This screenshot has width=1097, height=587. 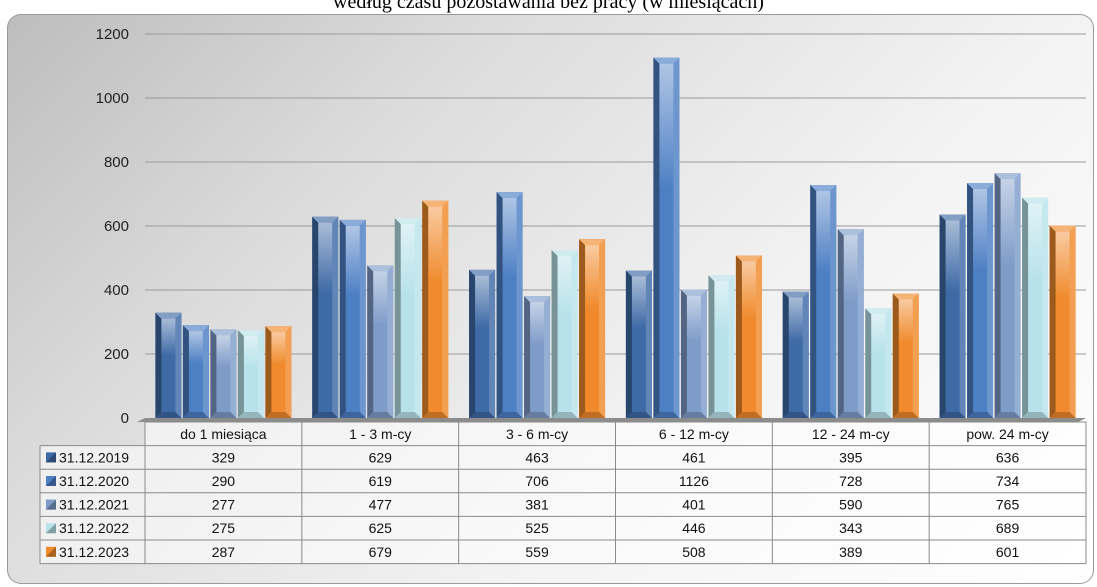 I want to click on table-cell: 619, so click(x=381, y=481).